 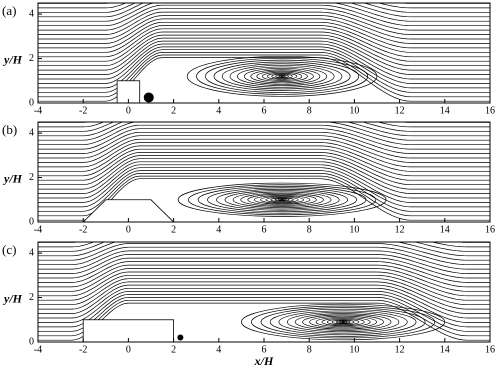 What do you see at coordinates (9, 10) in the screenshot?
I see `panel-label: (a)` at bounding box center [9, 10].